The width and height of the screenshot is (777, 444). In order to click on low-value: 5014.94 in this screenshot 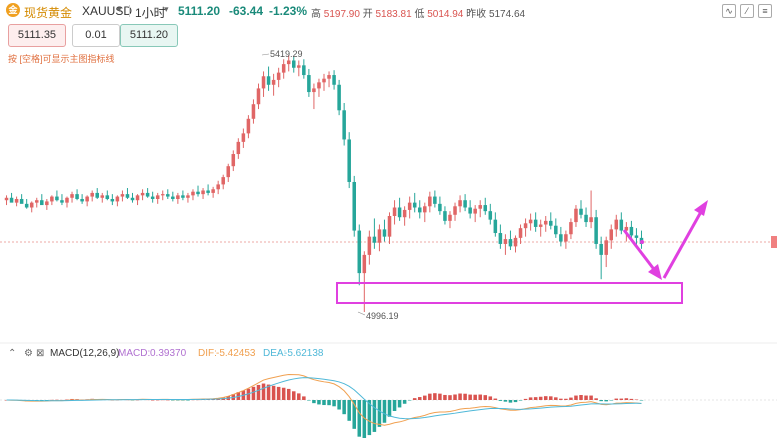, I will do `click(445, 14)`.